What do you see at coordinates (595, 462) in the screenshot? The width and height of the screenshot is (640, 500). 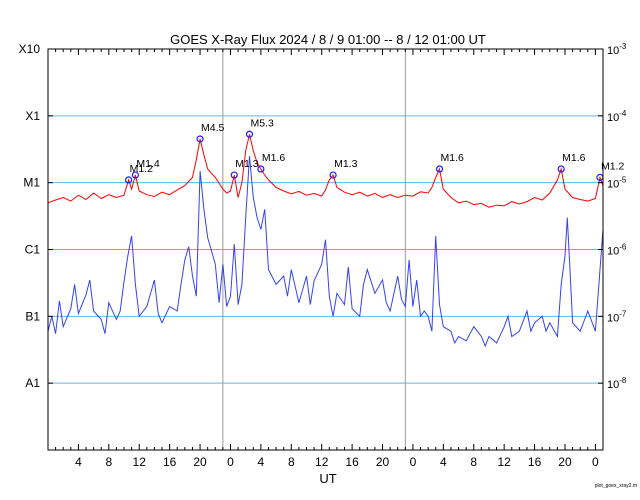 I see `x-tick-label-18: 0` at bounding box center [595, 462].